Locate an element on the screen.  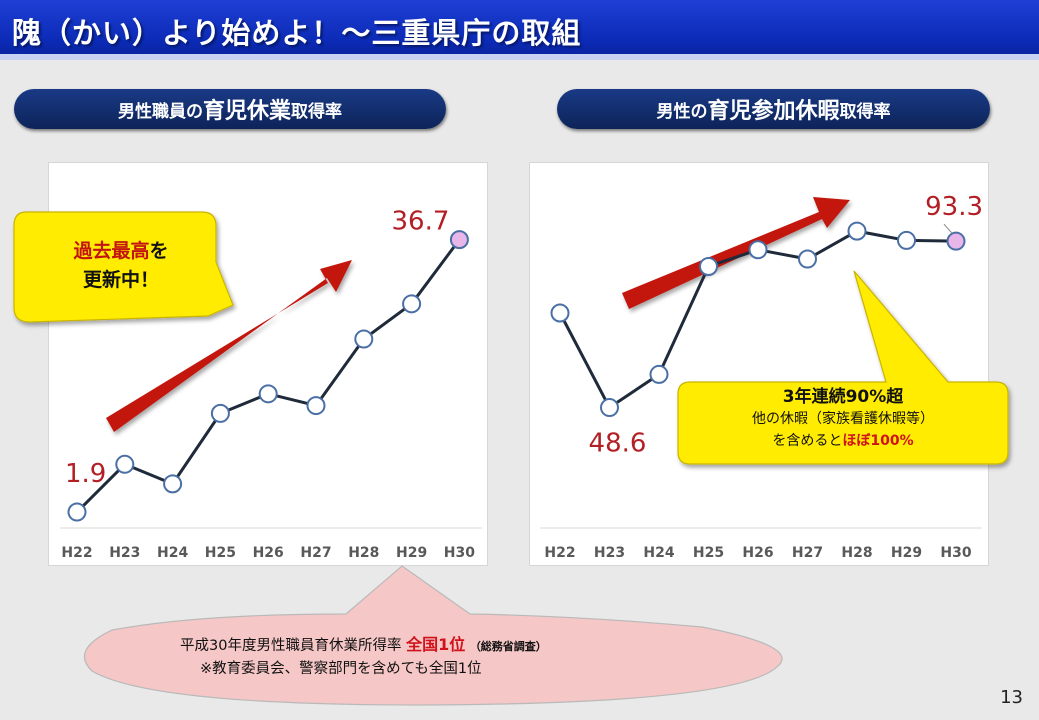
callout-left-highlight: 過去最高 is located at coordinates (111, 251).